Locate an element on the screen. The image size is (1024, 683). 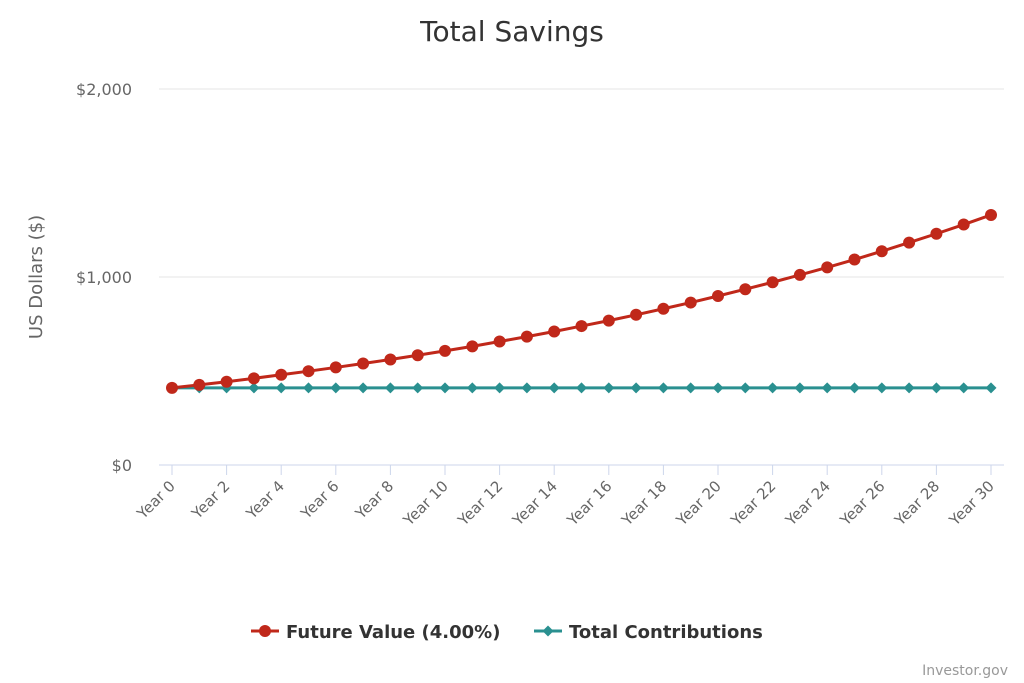
legend: Future Value (4.00%) Total Contributions is located at coordinates (507, 632).